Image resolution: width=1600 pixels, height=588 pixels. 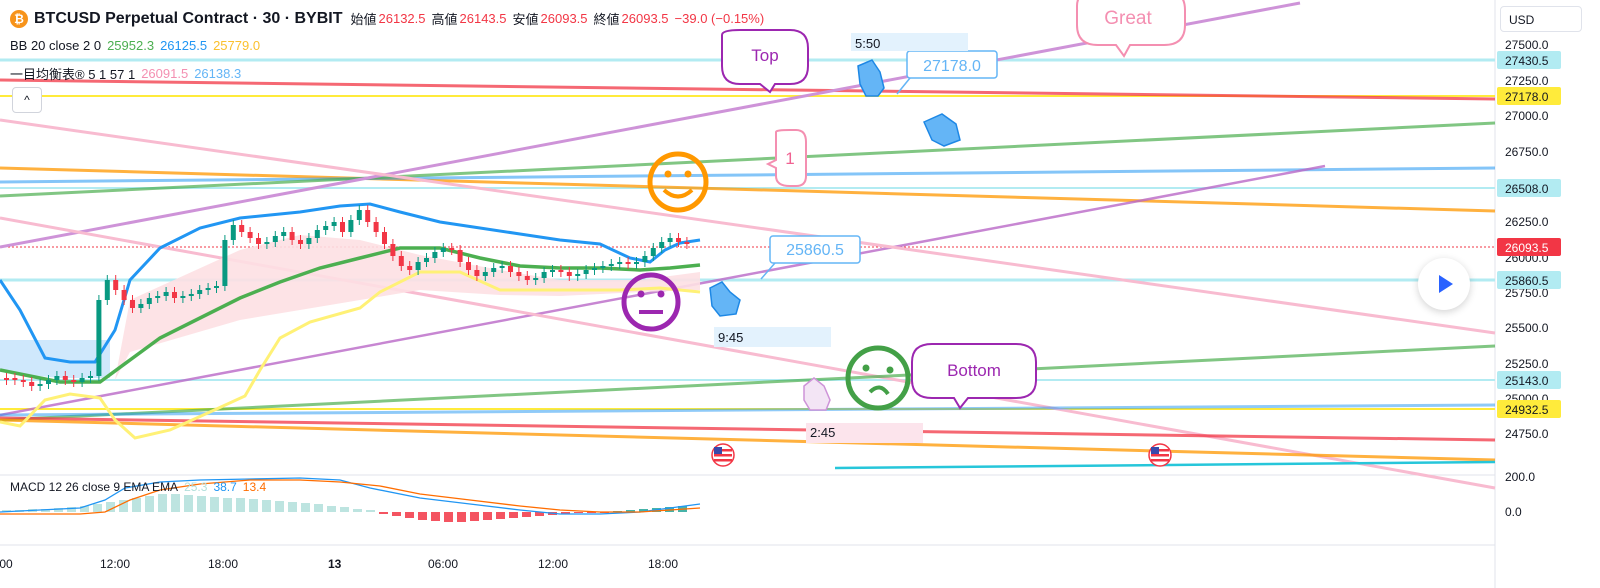 I want to click on collapse-legend-button: ^, so click(x=27, y=100).